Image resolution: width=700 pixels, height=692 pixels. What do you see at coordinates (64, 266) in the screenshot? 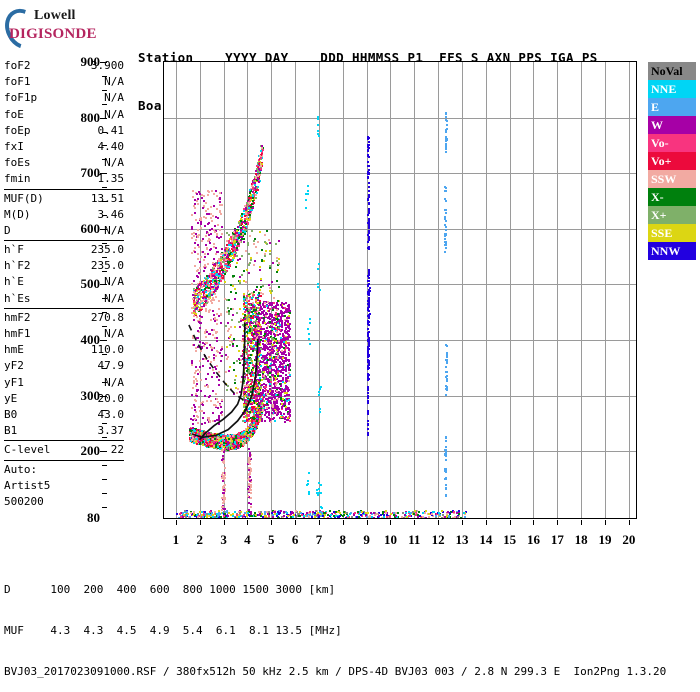
I see `param-row-hf2: h`F2 235.0` at bounding box center [64, 266].